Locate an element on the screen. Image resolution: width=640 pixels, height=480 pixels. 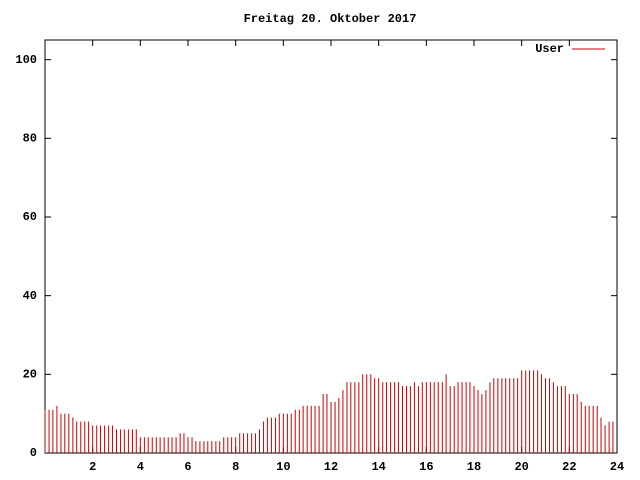
x-tick-label: 16 is located at coordinates (426, 467).